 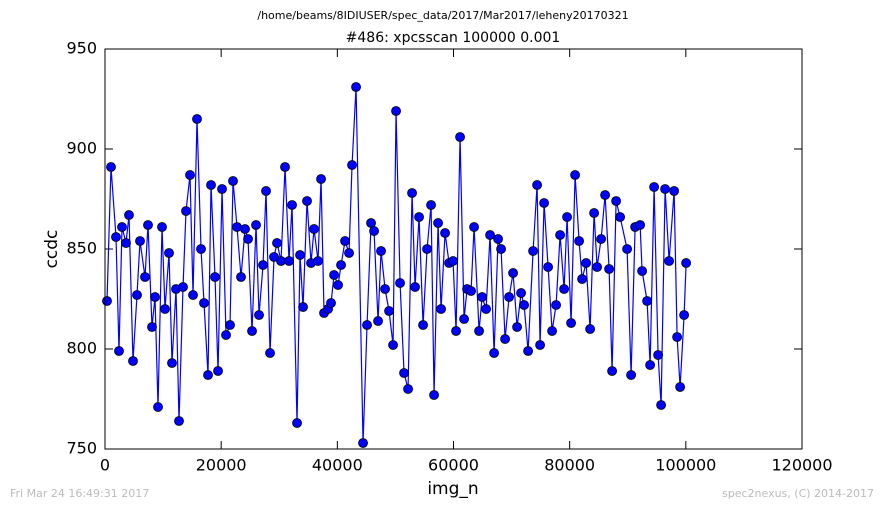 I want to click on chart-title: #486: xpcsscan 100000 0.001, so click(x=453, y=38).